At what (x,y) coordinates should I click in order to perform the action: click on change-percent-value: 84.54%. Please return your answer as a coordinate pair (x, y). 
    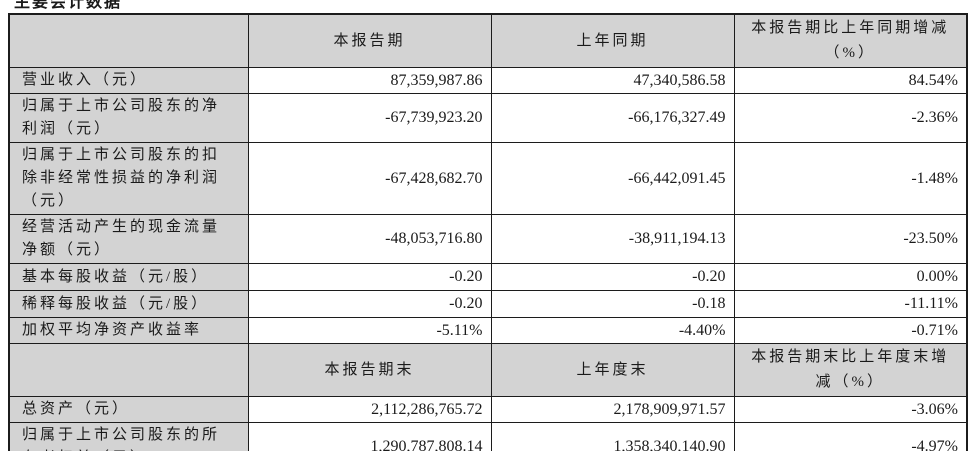
    Looking at the image, I should click on (850, 80).